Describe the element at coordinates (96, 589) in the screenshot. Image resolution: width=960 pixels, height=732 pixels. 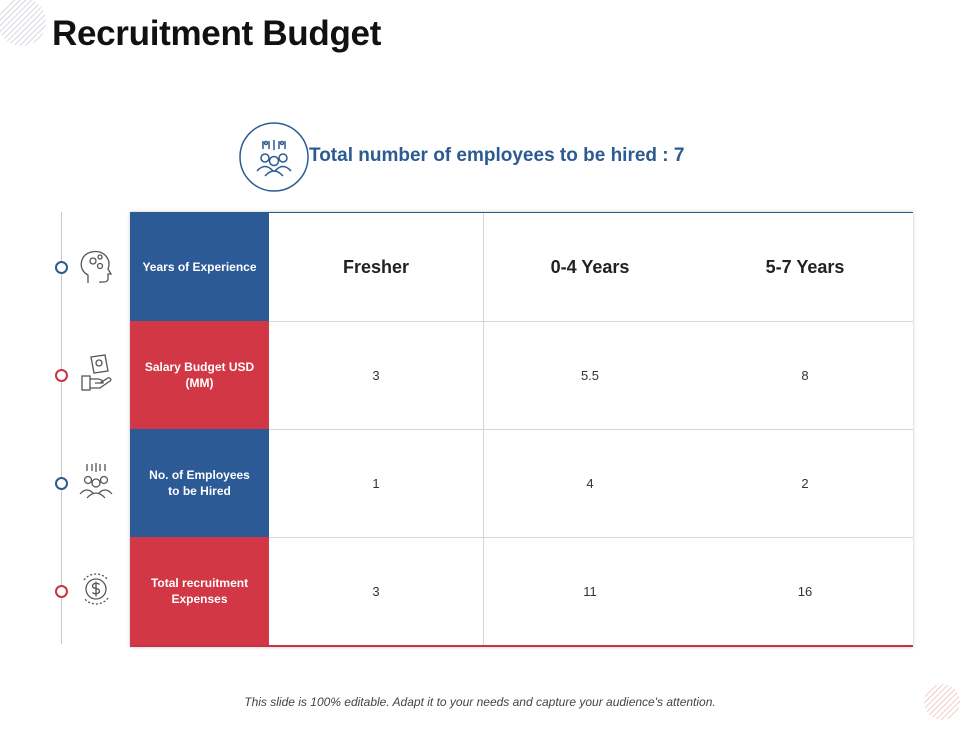
I see `dollar-cycle-icon` at that location.